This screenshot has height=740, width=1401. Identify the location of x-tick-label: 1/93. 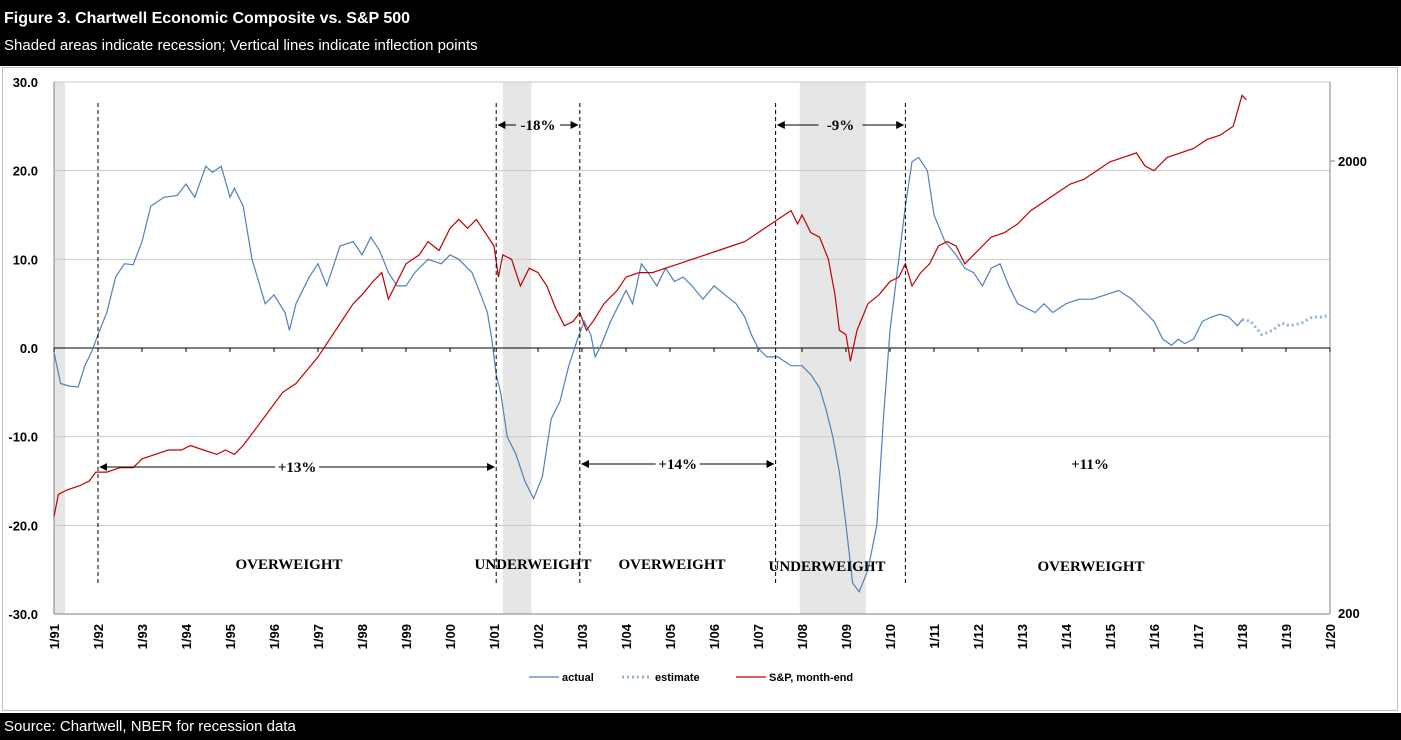
(142, 636).